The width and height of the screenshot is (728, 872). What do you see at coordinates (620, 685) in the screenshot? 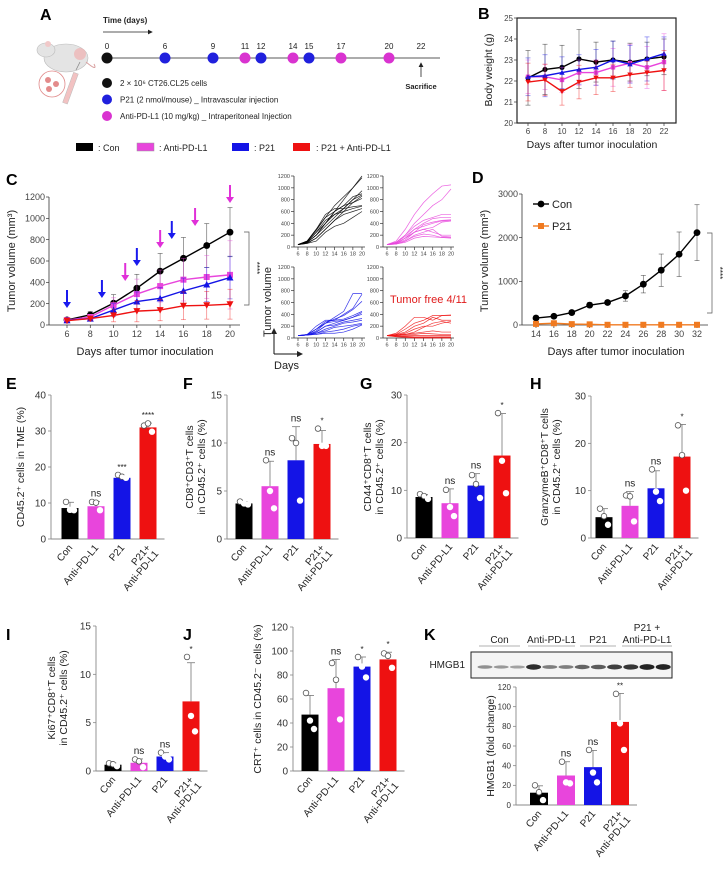
I see `significance-label: **` at bounding box center [620, 685].